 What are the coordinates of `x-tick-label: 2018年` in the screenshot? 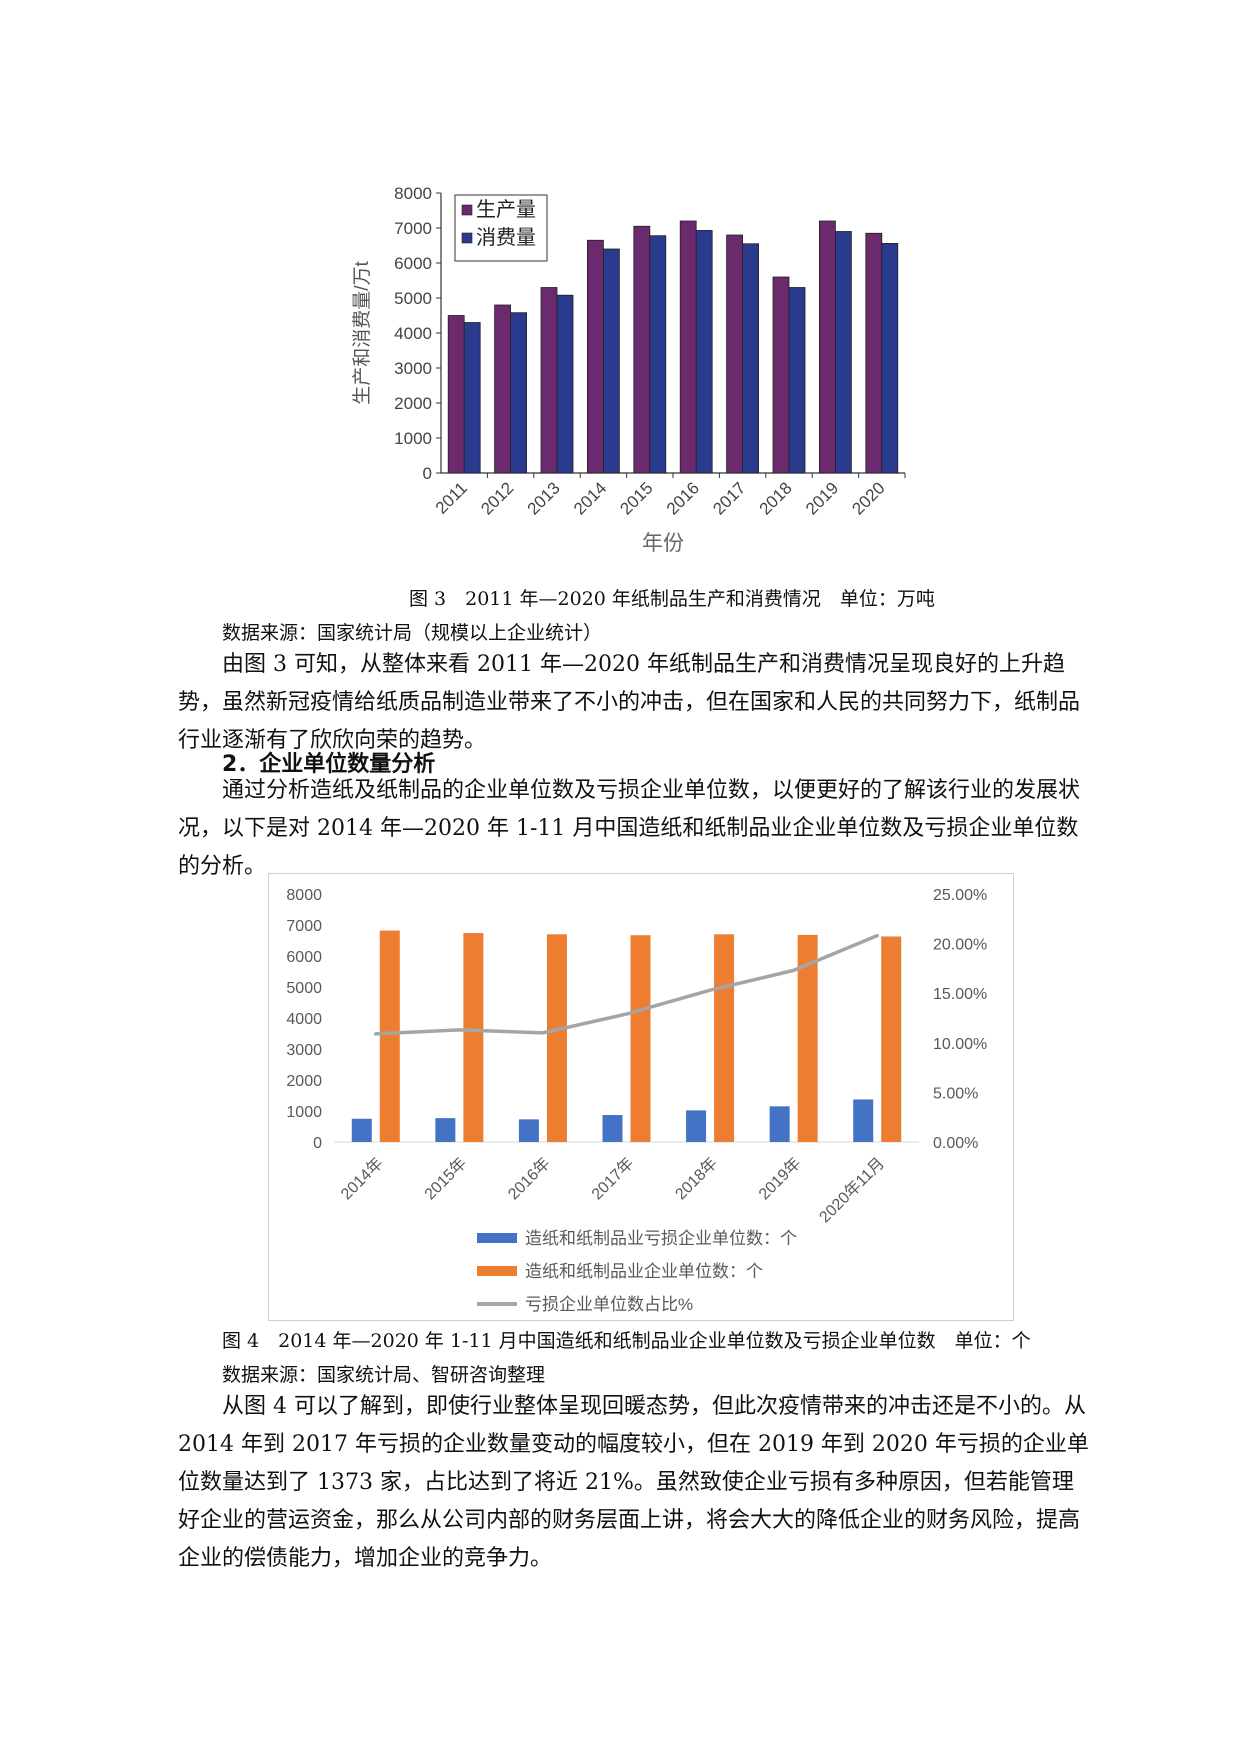 It's located at (696, 1178).